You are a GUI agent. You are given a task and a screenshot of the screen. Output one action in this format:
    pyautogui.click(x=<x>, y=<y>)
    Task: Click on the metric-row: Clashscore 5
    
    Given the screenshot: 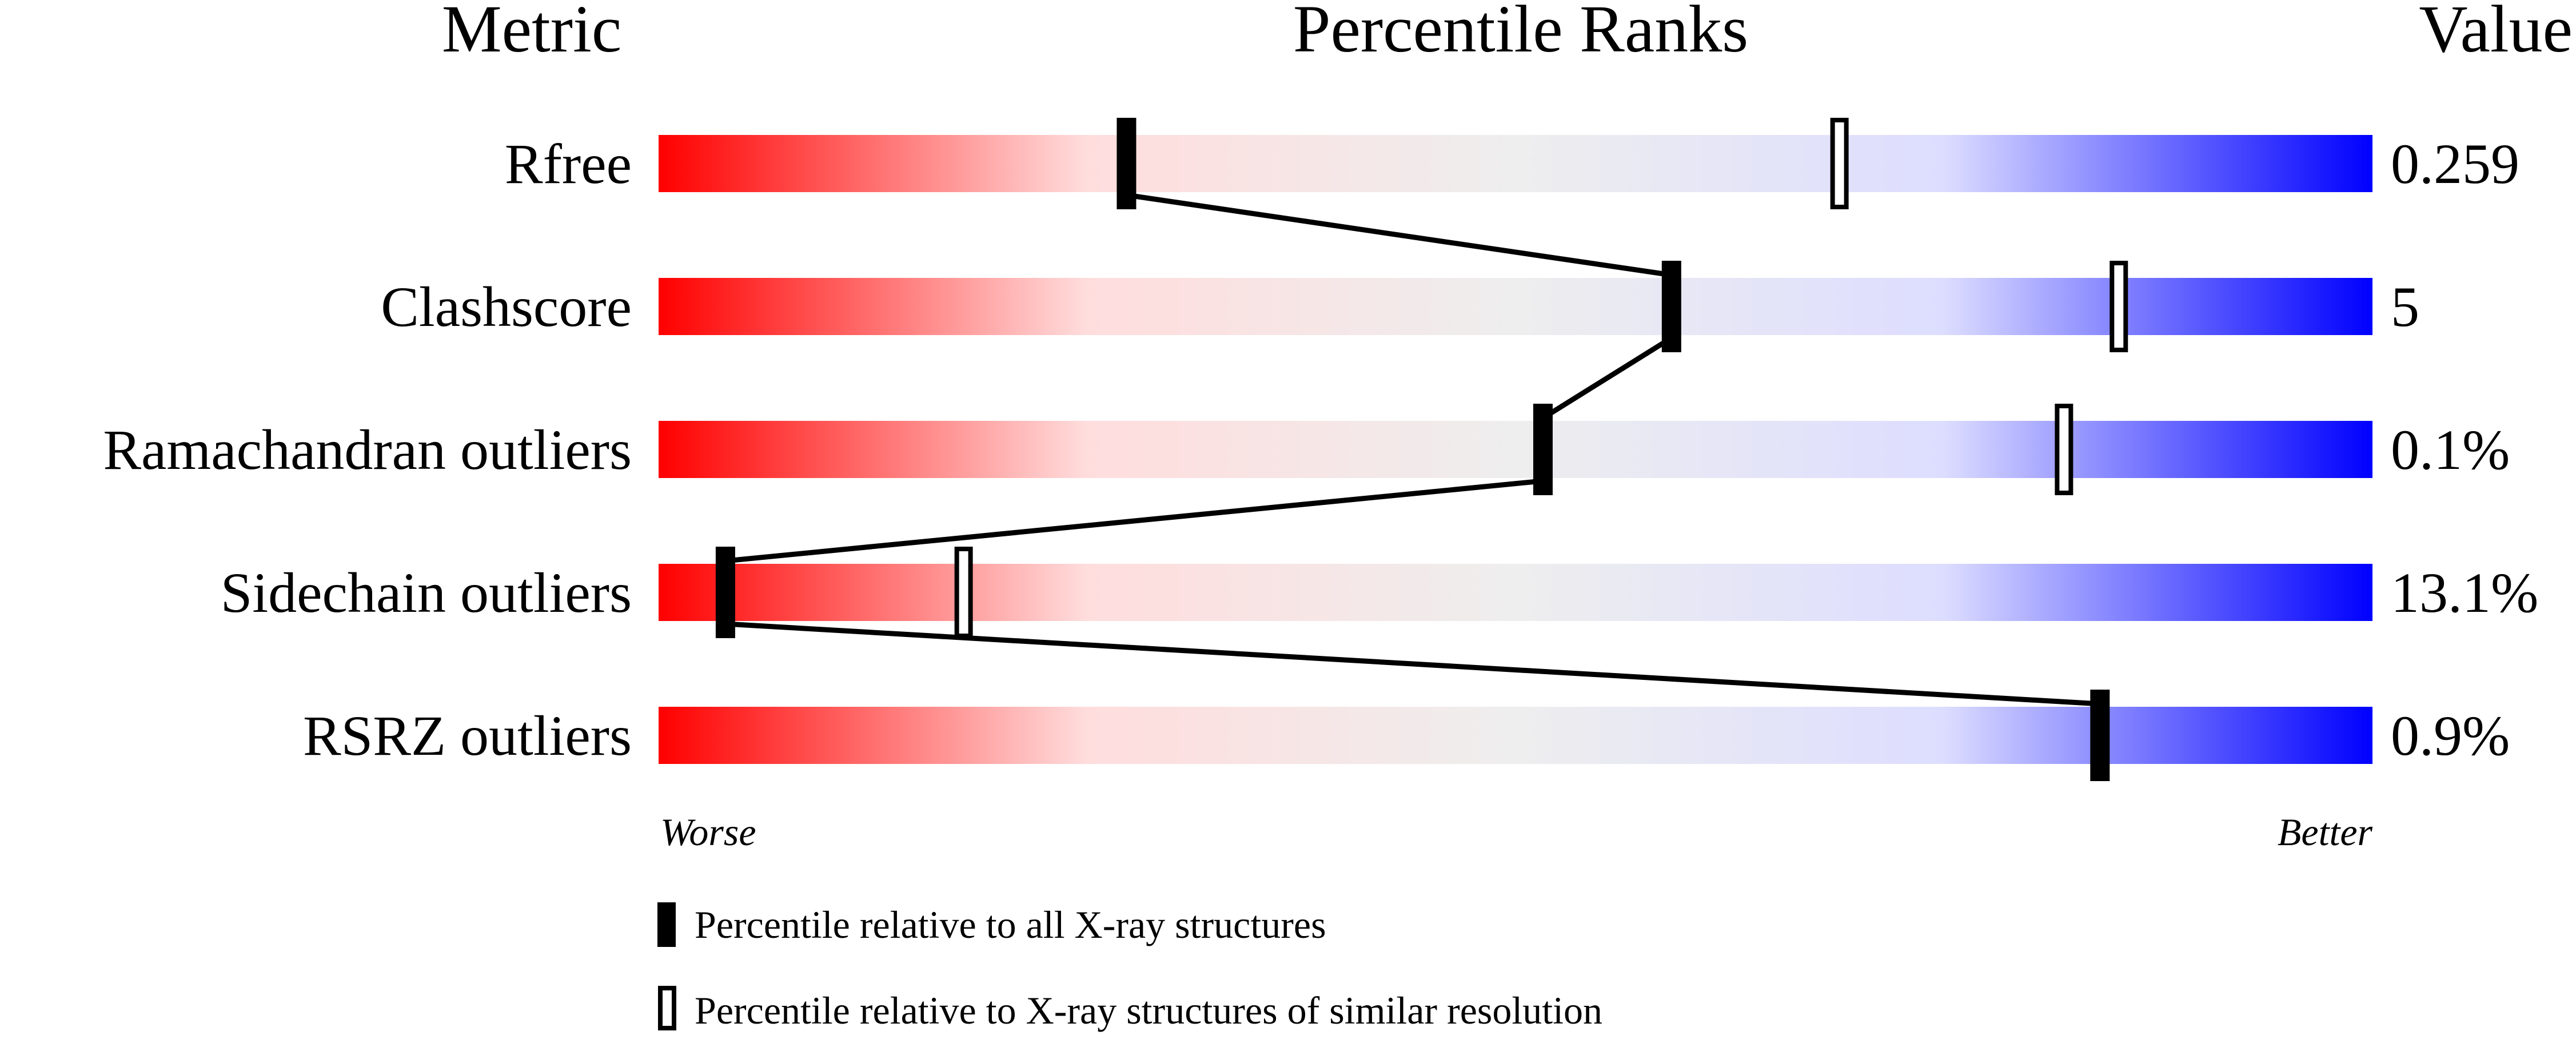 What is the action you would take?
    pyautogui.click(x=1400, y=307)
    